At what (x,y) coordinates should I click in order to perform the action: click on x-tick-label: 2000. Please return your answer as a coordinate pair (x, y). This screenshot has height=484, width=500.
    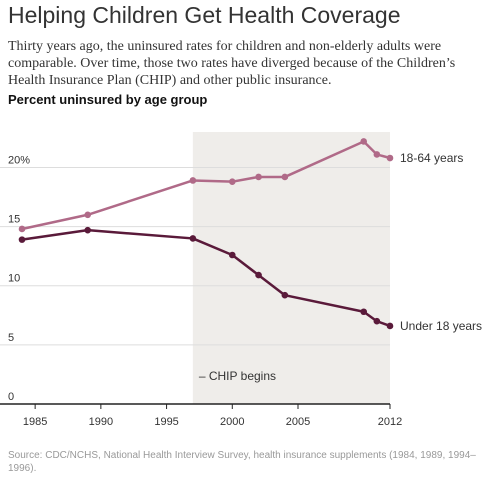
    Looking at the image, I should click on (232, 422).